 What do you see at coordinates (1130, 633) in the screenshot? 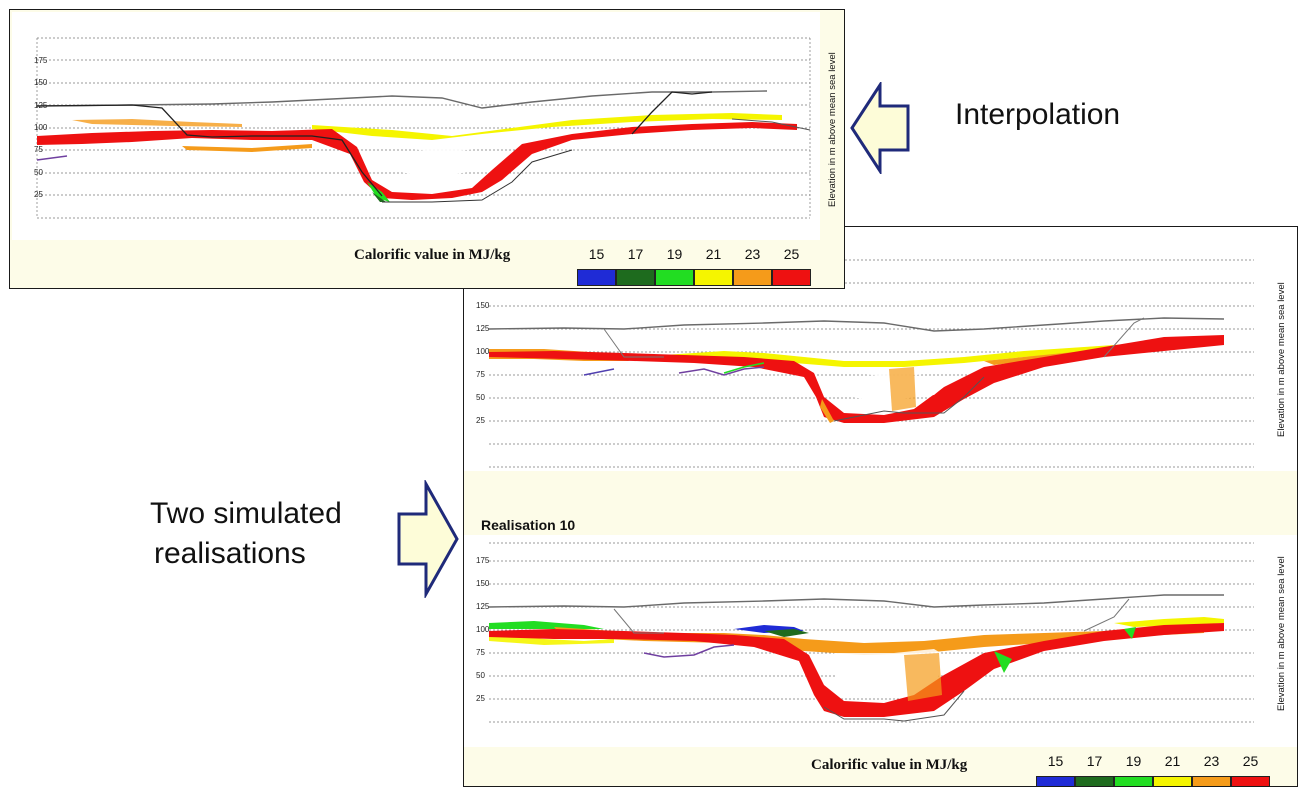
I see `layer-19-spike` at bounding box center [1130, 633].